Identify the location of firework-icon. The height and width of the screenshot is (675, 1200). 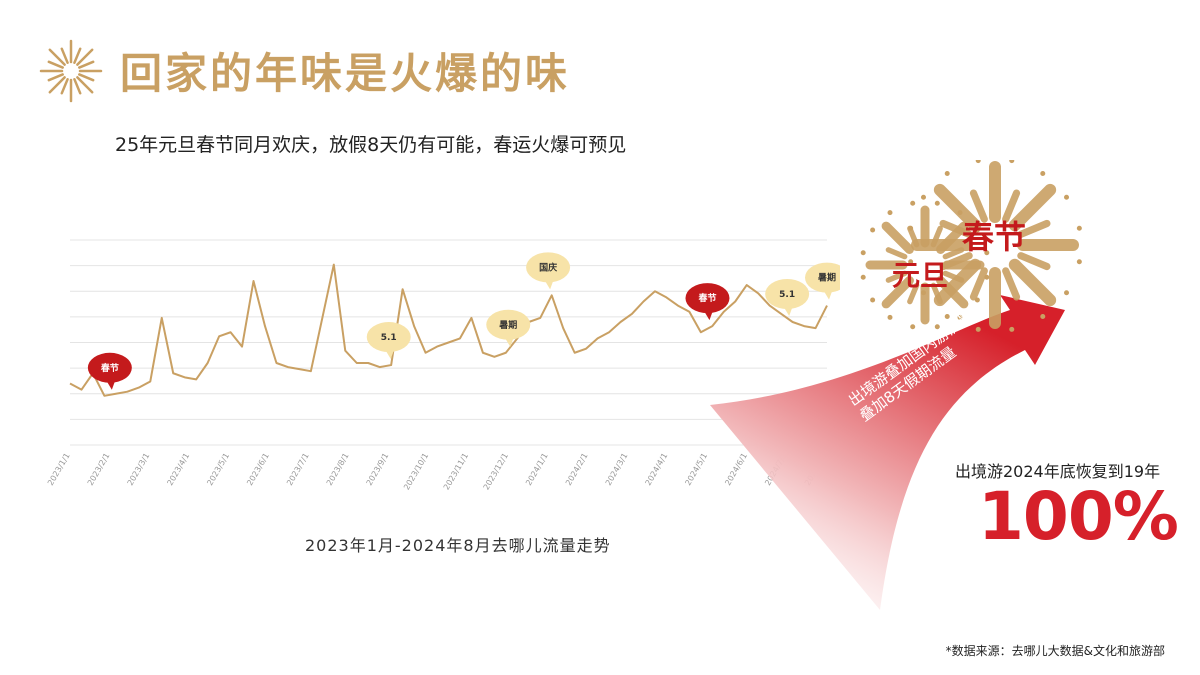
(71, 71).